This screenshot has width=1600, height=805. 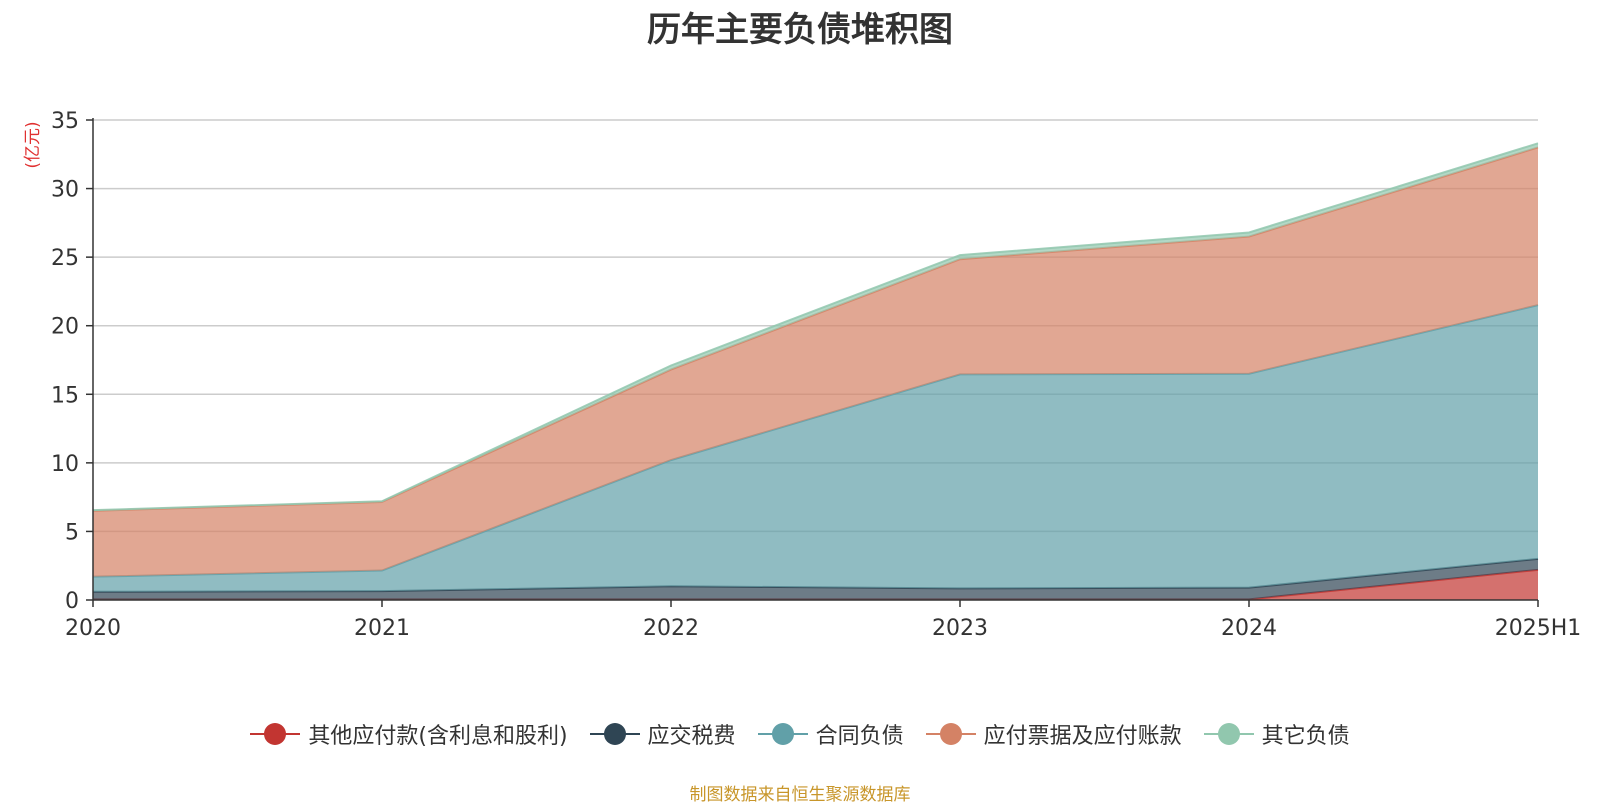 I want to click on x-tick-label: 2023, so click(x=960, y=628).